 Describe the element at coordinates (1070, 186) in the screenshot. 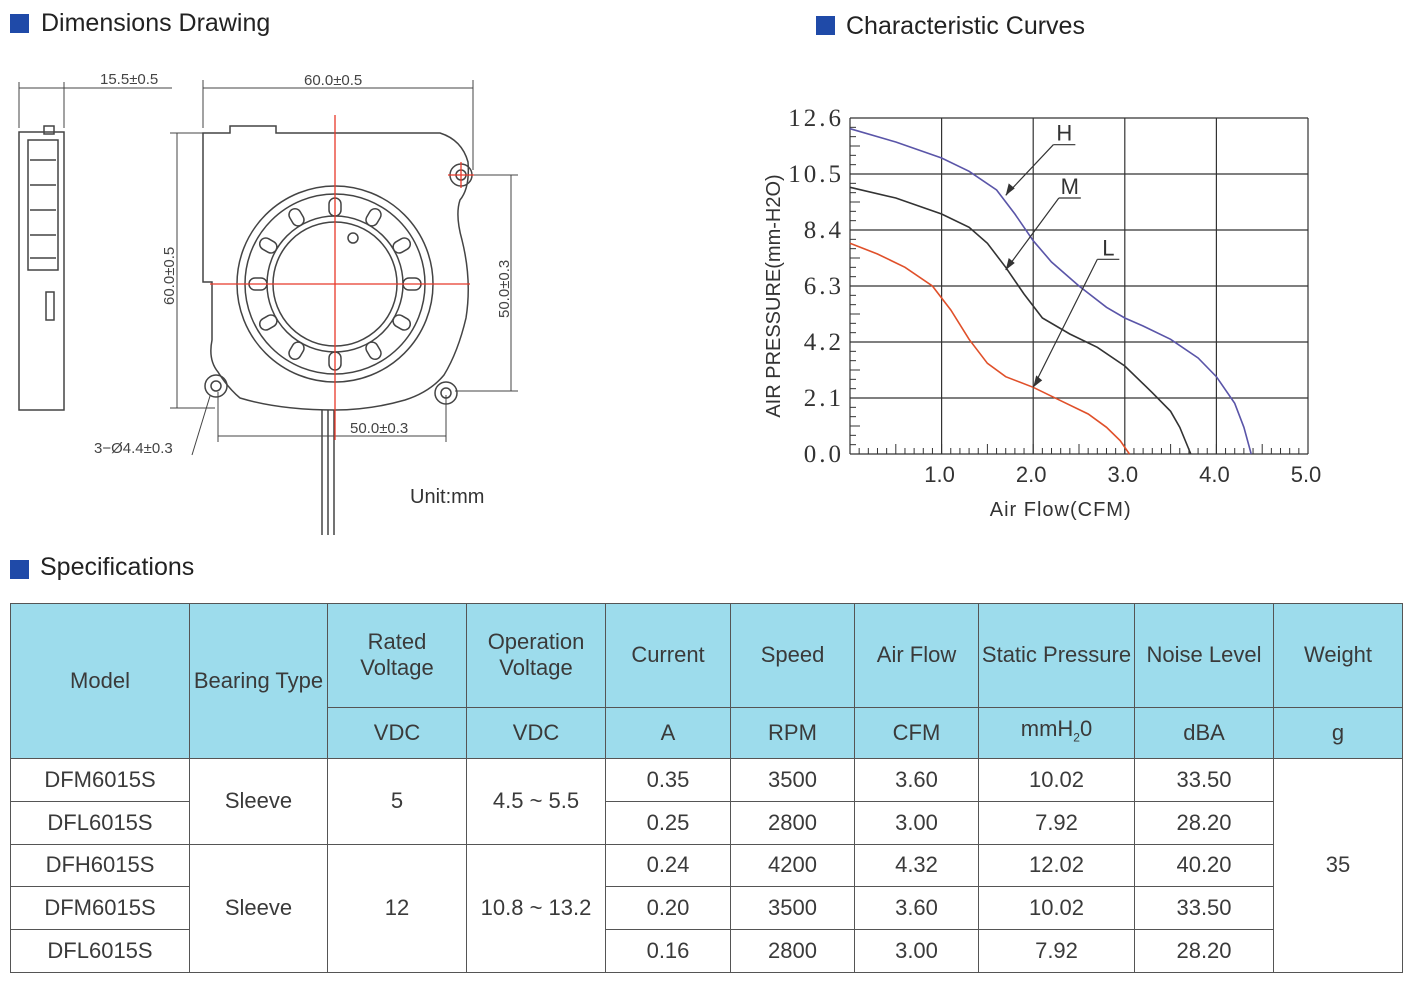

I see `curve-label-m: M` at that location.